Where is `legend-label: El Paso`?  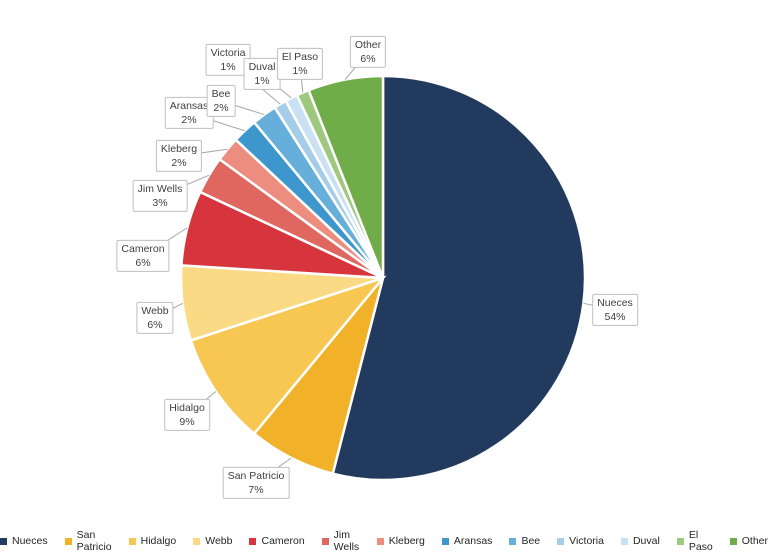 legend-label: El Paso is located at coordinates (700, 541).